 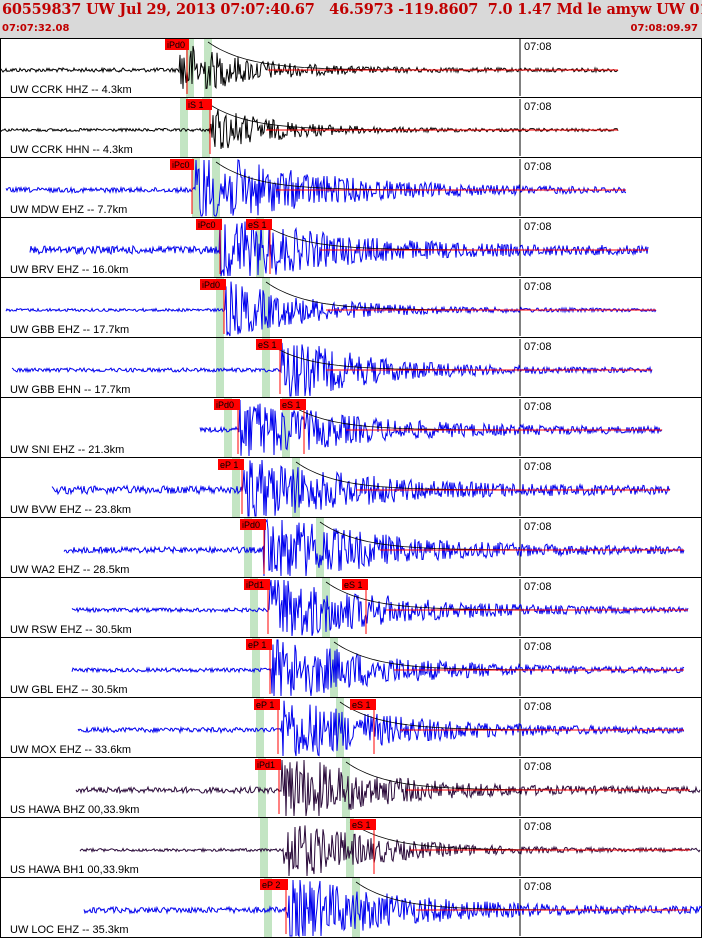 What do you see at coordinates (71, 150) in the screenshot?
I see `station-label: UW CCRK HHN -- 4.3km` at bounding box center [71, 150].